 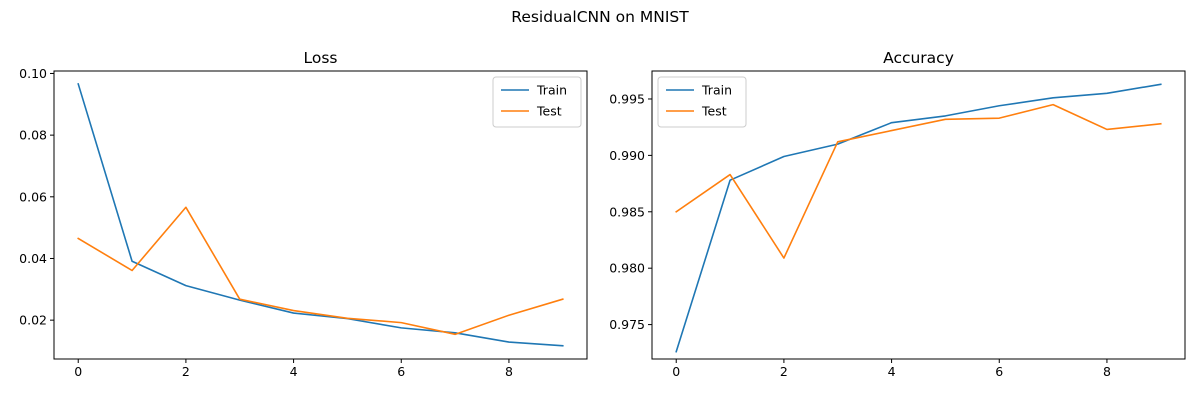 What do you see at coordinates (321, 58) in the screenshot?
I see `chart-title: Loss` at bounding box center [321, 58].